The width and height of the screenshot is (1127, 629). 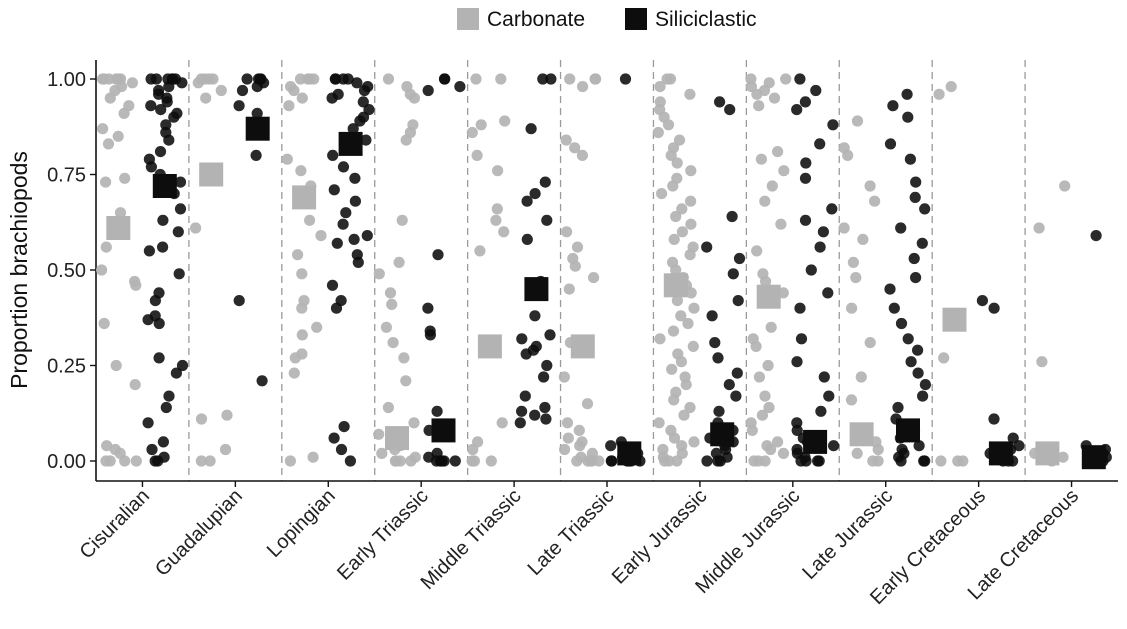 I want to click on x-tick-label-late-jurassic: Late Jurassic, so click(x=847, y=534).